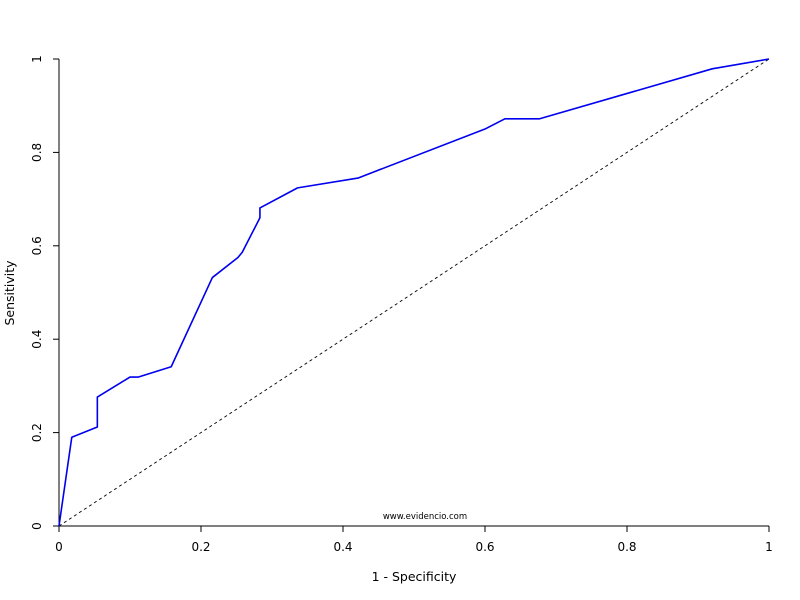 Image resolution: width=800 pixels, height=600 pixels. Describe the element at coordinates (414, 576) in the screenshot. I see `x-axis-title: 1 - Specificity` at that location.